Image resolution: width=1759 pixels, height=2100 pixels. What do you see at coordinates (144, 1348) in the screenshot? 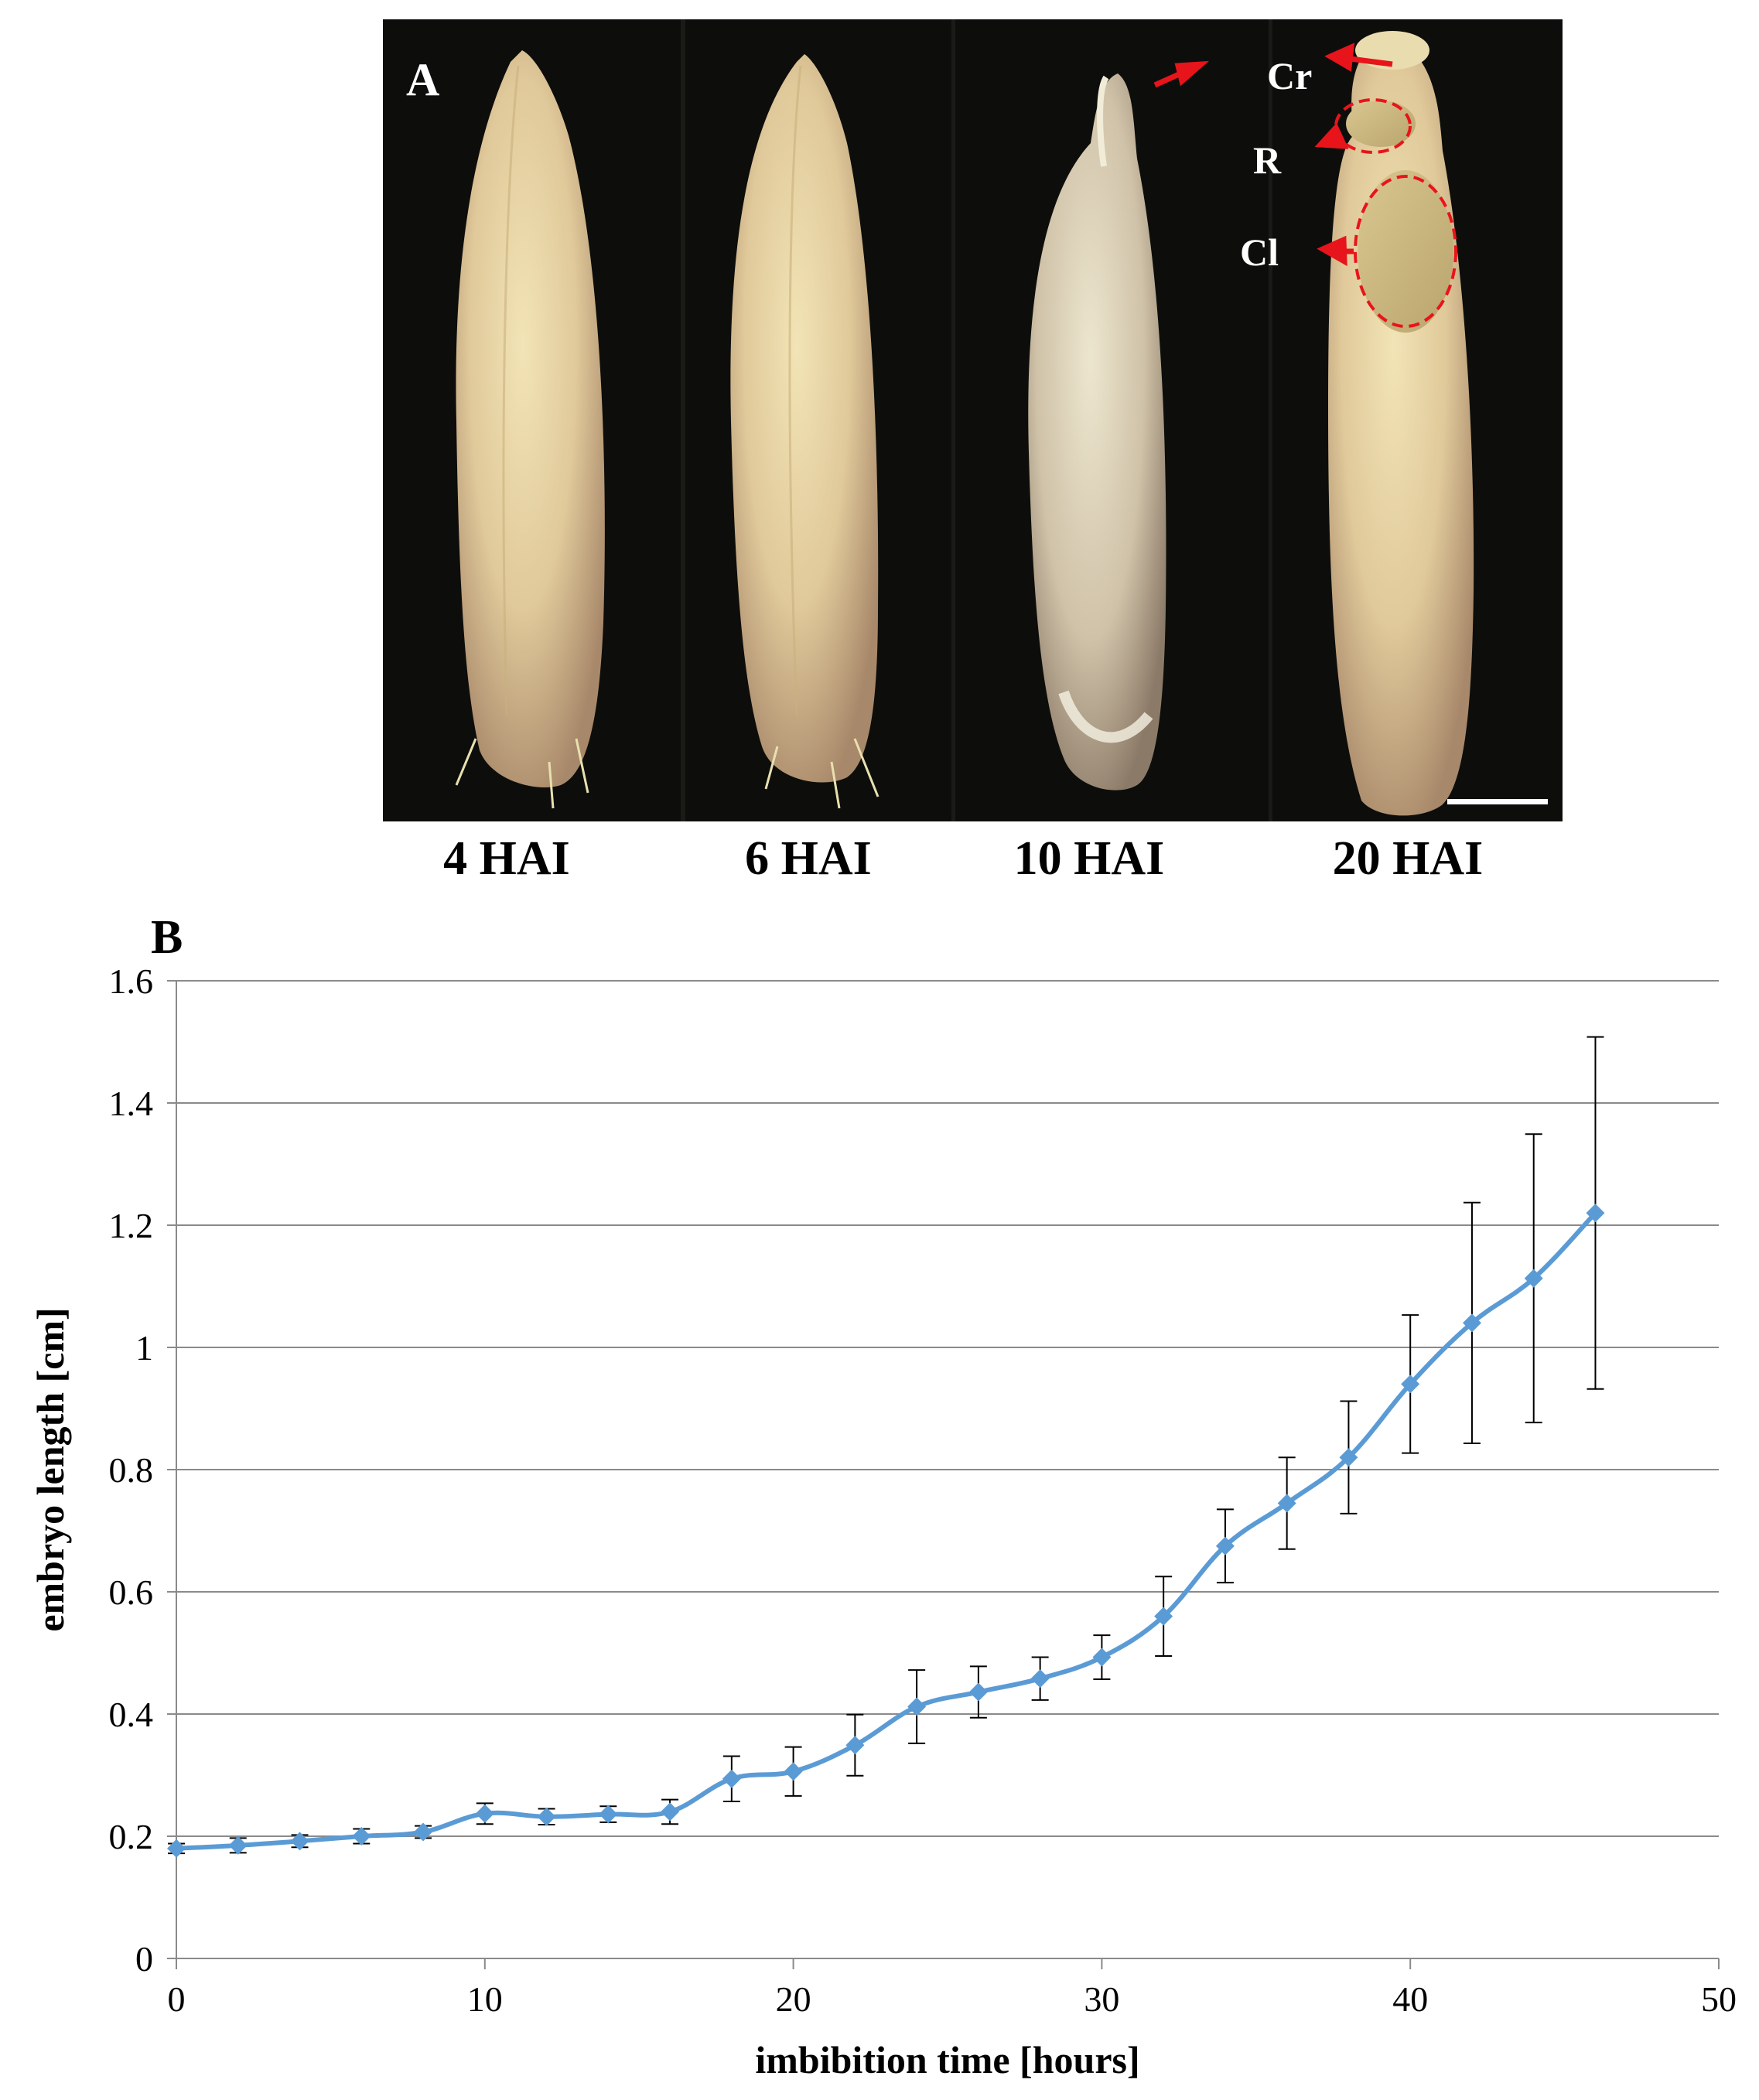
I see `y-tick-label: 1` at bounding box center [144, 1348].